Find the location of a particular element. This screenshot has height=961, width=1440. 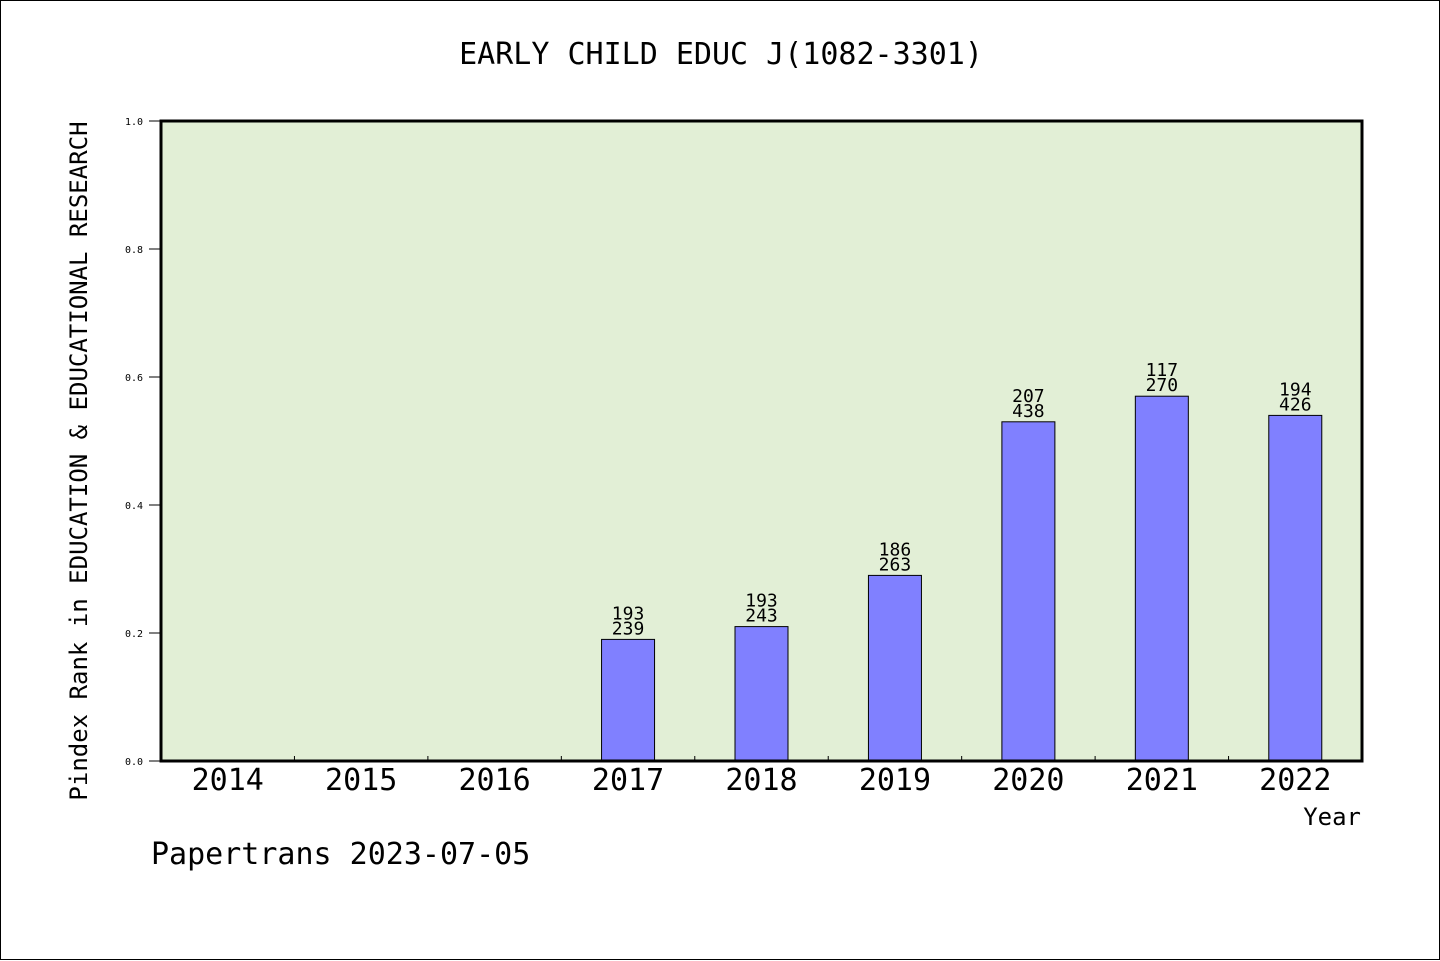

bar-rank-label: 207 is located at coordinates (1028, 396).